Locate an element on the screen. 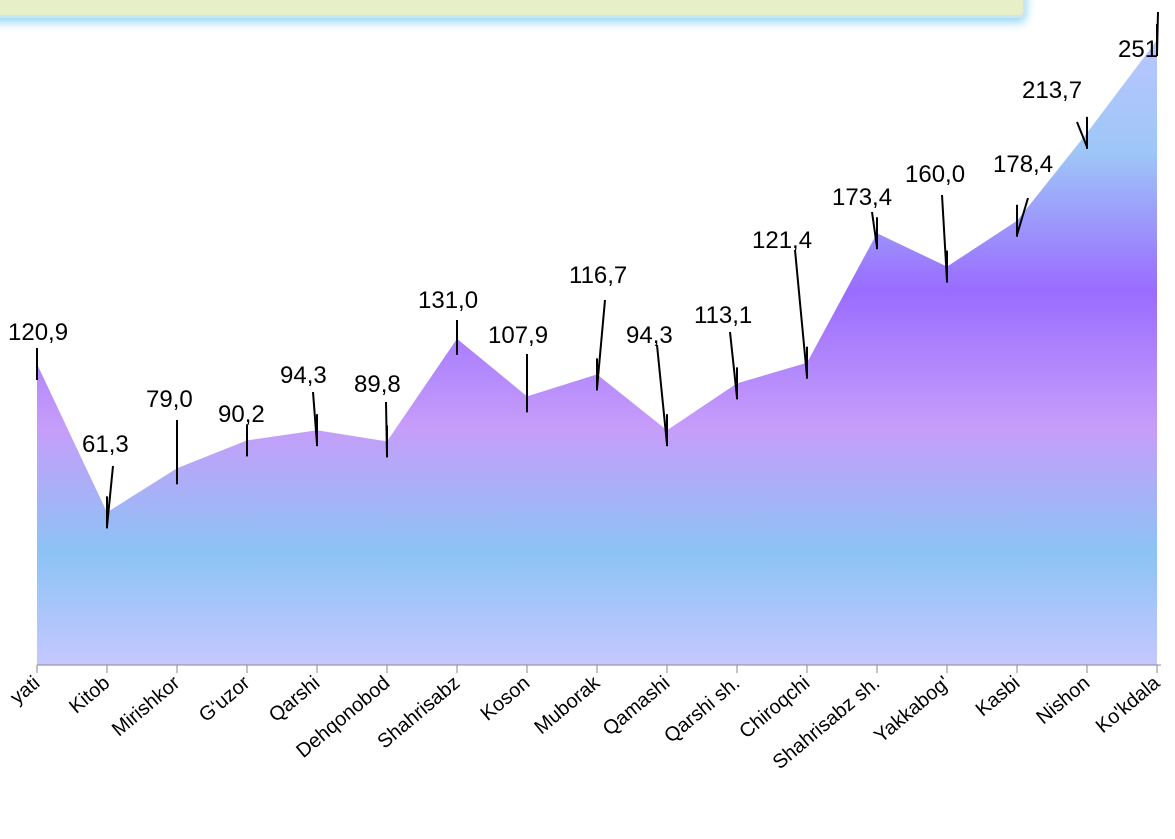 The height and width of the screenshot is (839, 1175). data-label: 113,1 is located at coordinates (723, 315).